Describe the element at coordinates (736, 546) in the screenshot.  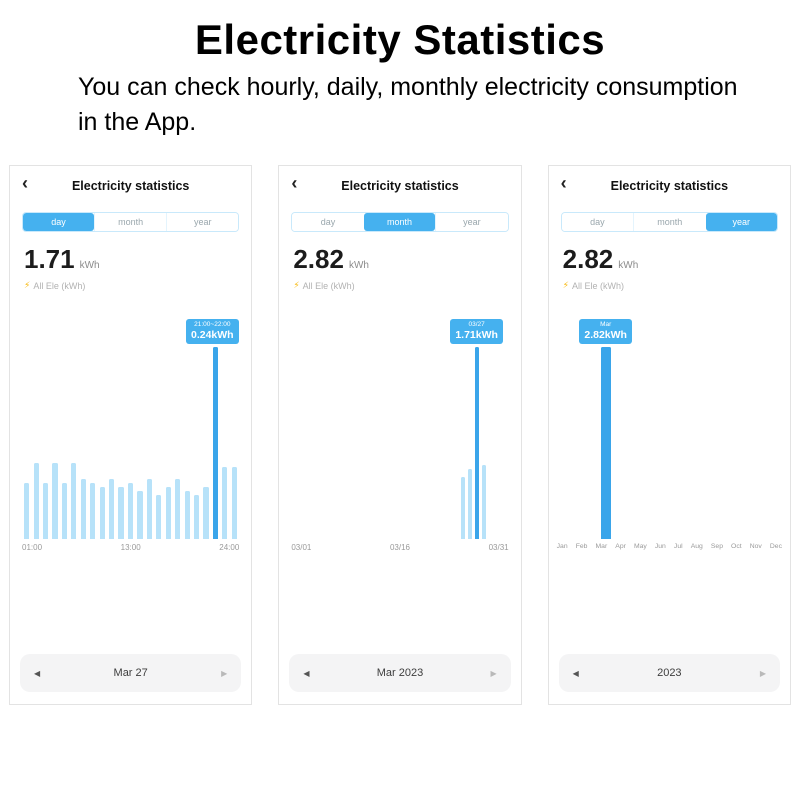
I see `x-axis-label: Oct` at that location.